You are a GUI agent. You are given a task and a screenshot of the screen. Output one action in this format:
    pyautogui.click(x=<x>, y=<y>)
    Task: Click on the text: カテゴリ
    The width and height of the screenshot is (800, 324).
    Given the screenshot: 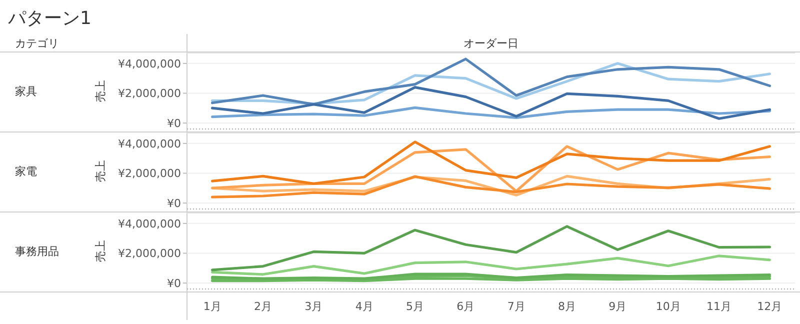 What is the action you would take?
    pyautogui.click(x=37, y=43)
    